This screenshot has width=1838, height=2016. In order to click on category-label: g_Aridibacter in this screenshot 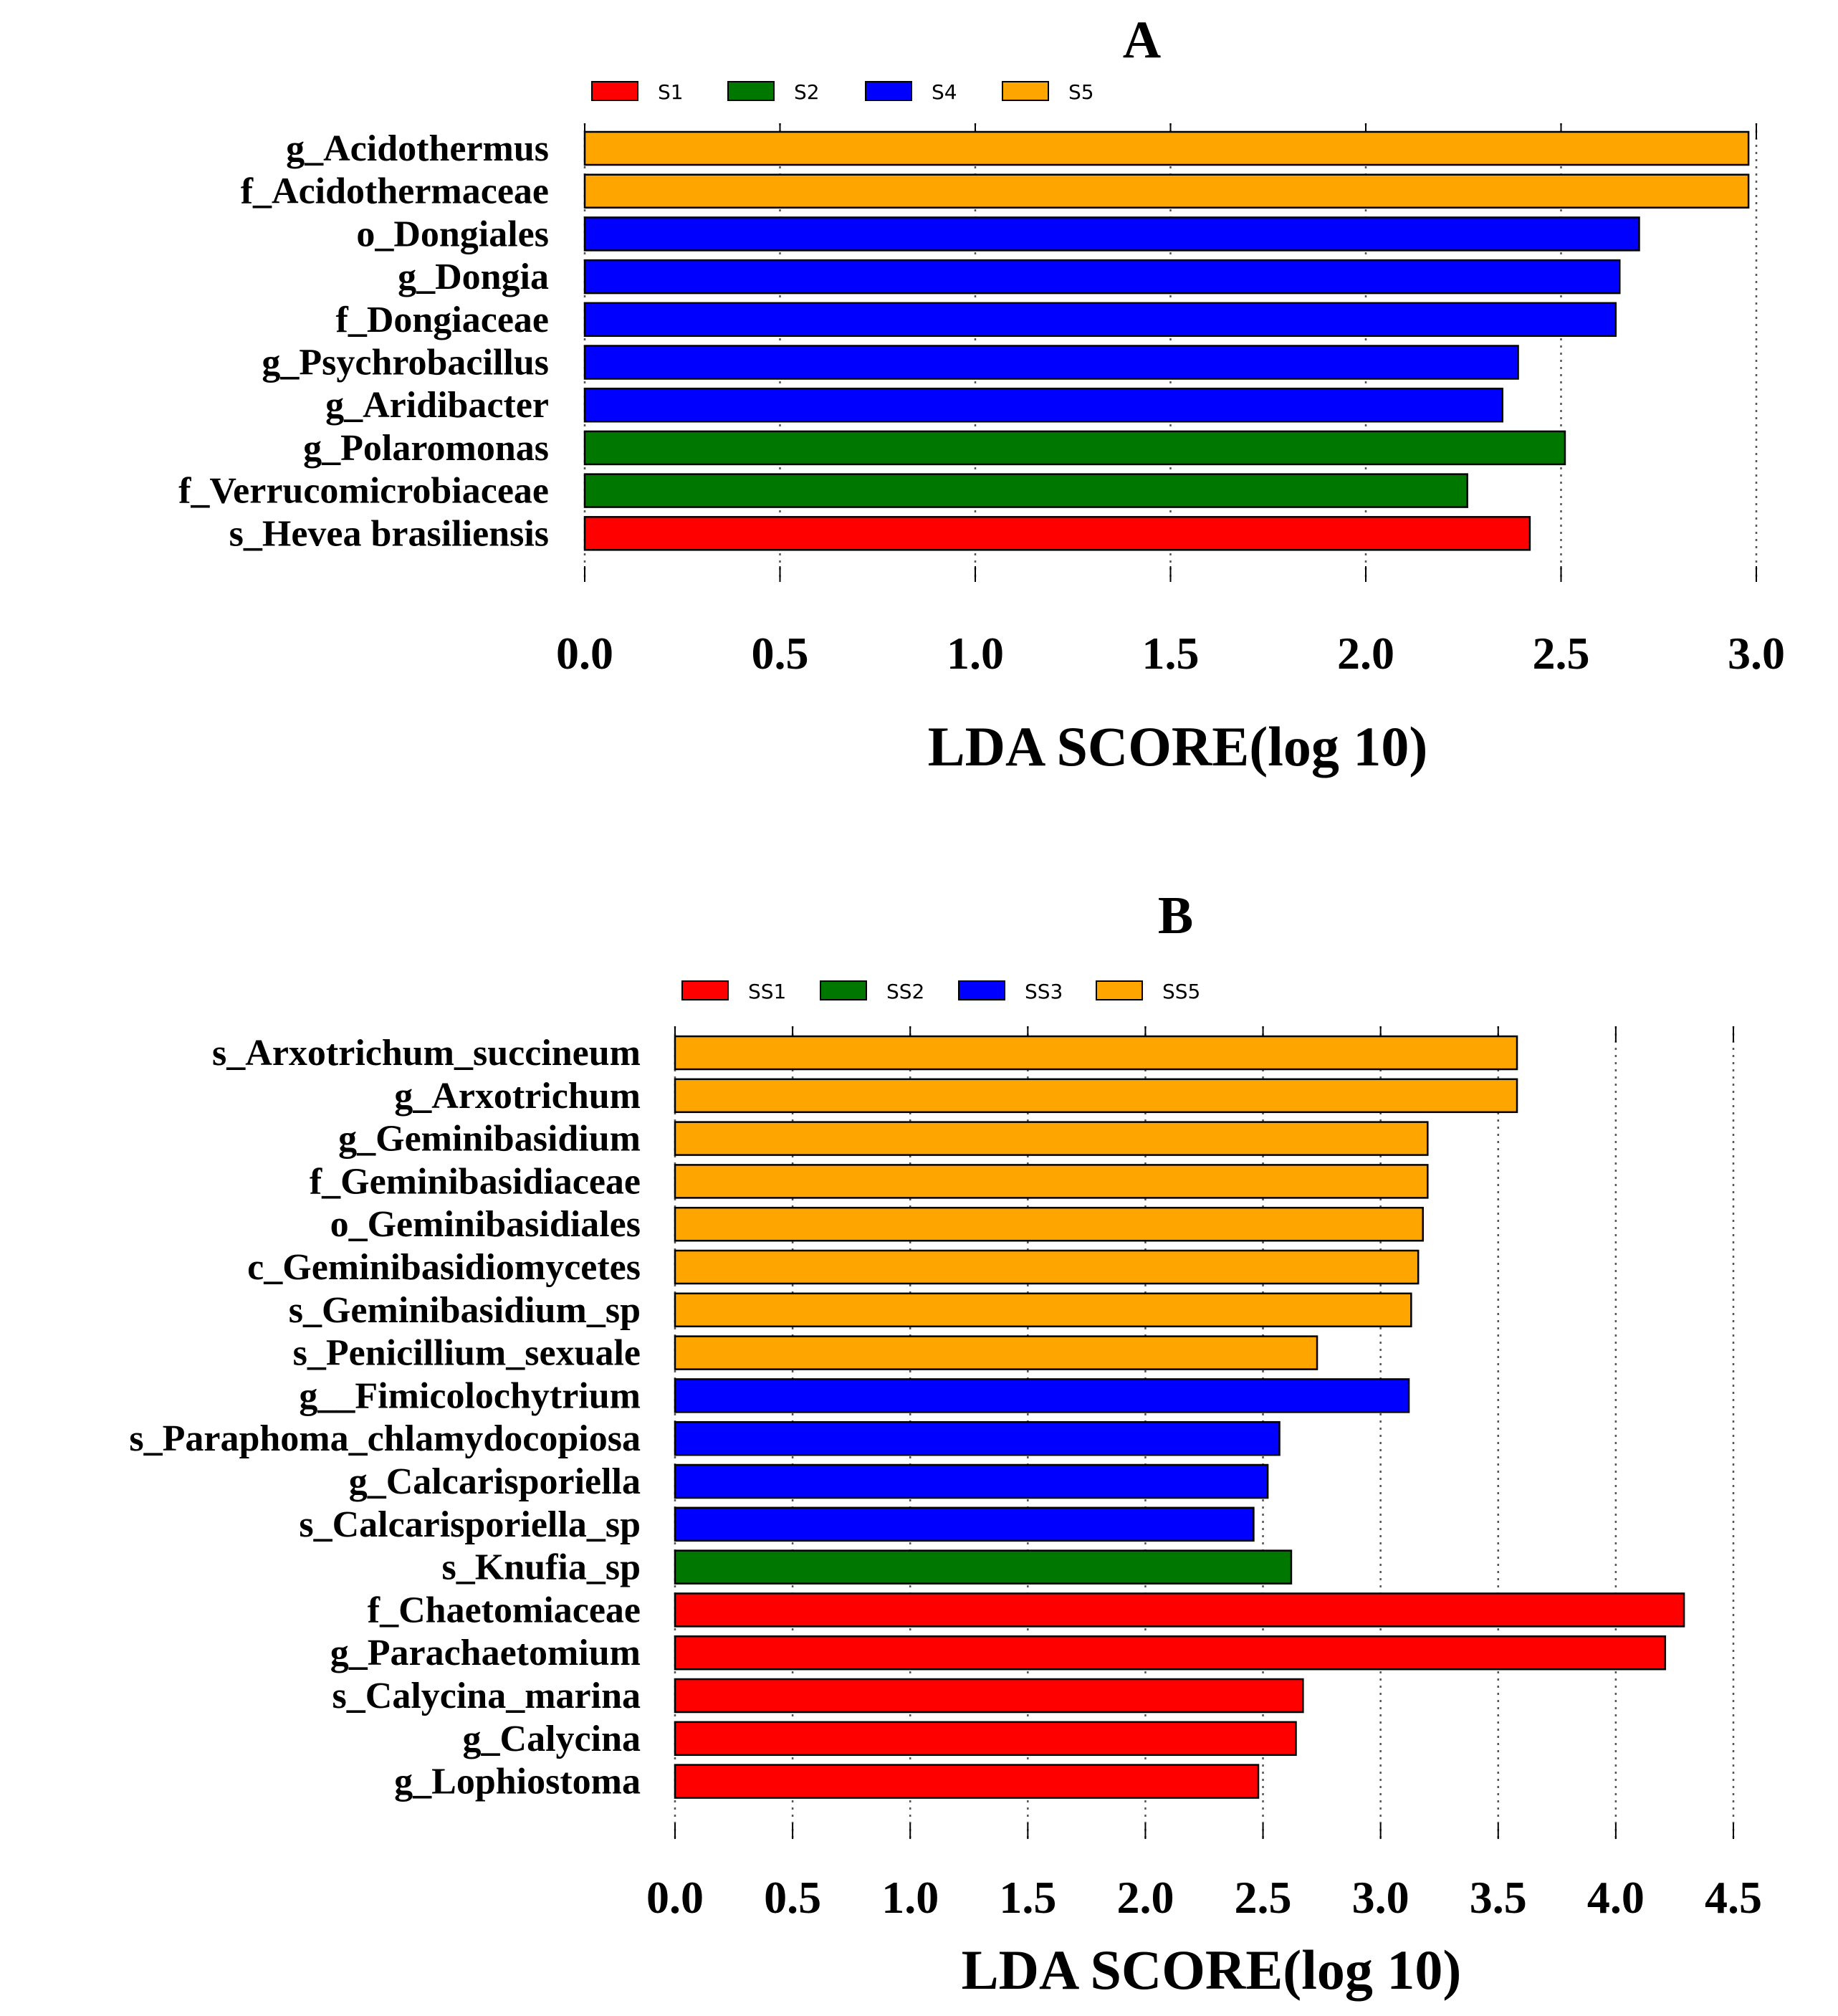, I will do `click(437, 405)`.